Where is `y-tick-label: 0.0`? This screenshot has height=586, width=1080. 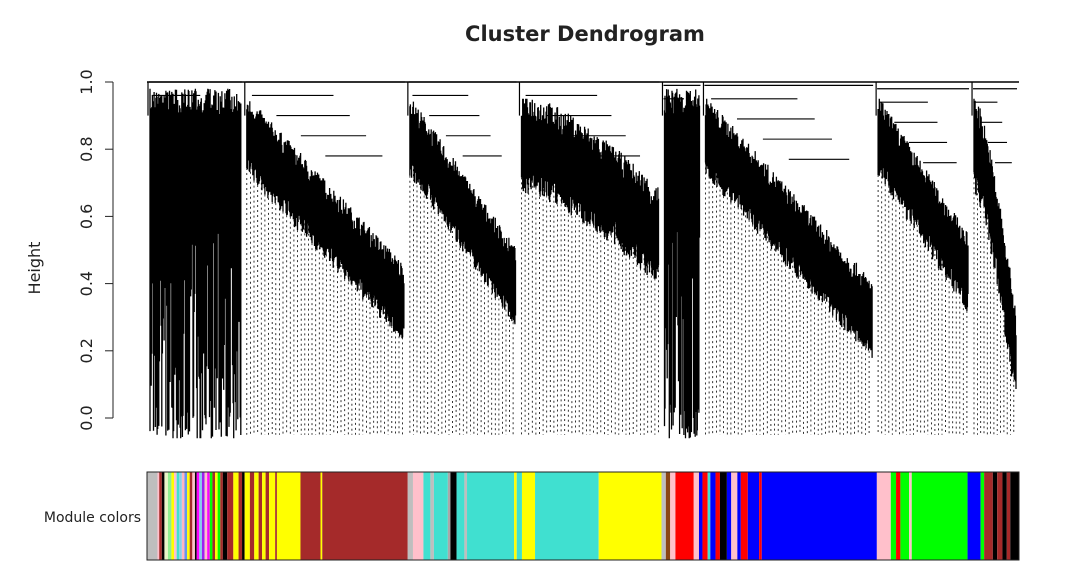
y-tick-label: 0.0 is located at coordinates (86, 417).